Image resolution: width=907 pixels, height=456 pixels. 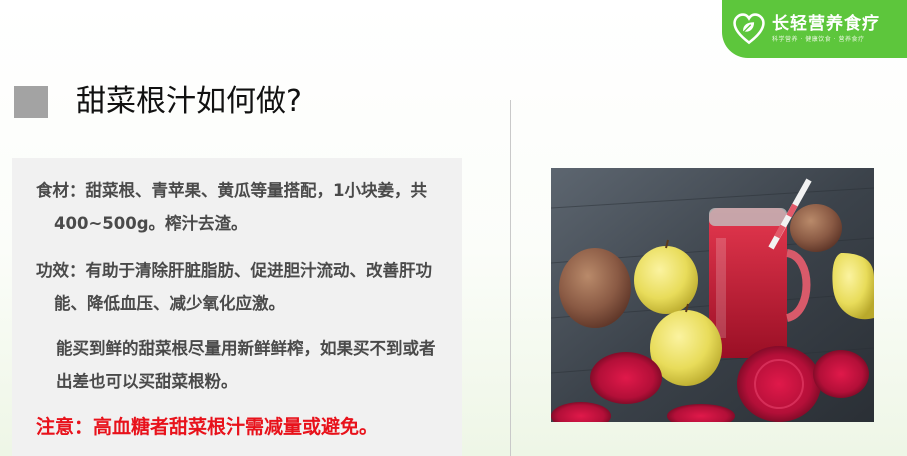 I want to click on title-marker, so click(x=31, y=102).